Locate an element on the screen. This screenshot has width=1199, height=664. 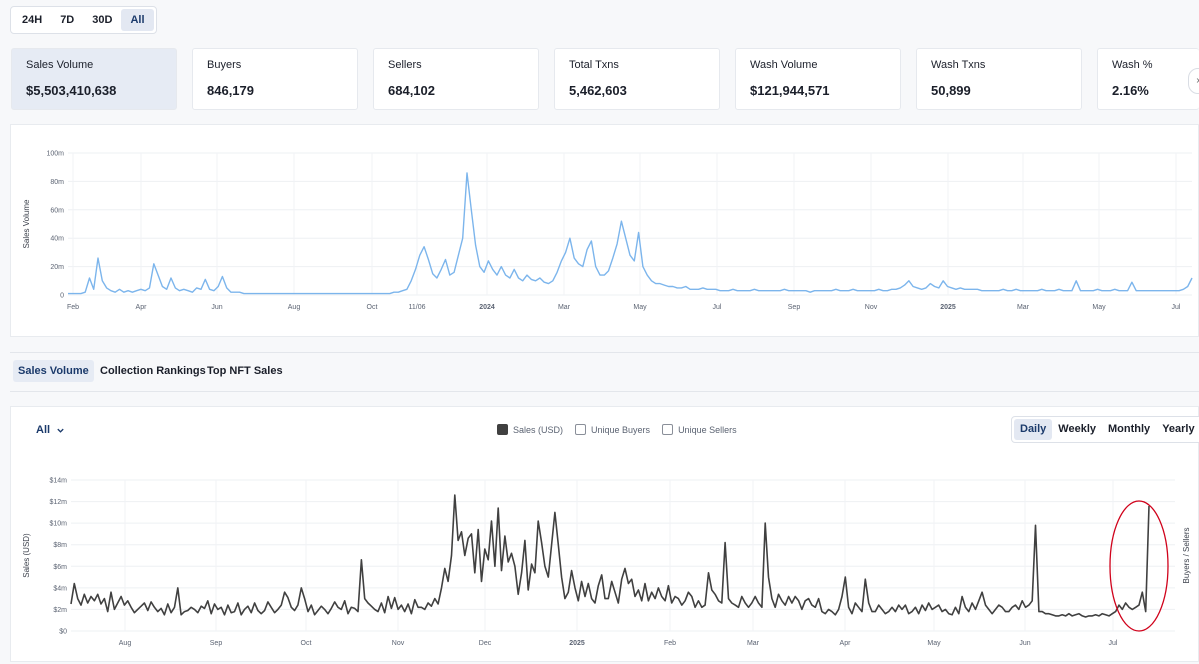
stat-value: 684,102 is located at coordinates (411, 90).